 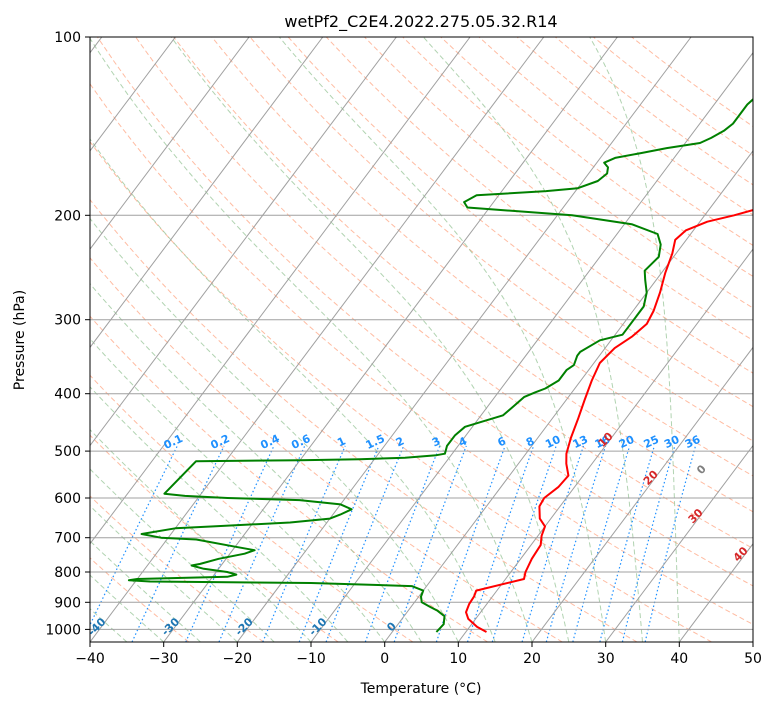 I want to click on y-tick-label: 200, so click(x=67, y=216).